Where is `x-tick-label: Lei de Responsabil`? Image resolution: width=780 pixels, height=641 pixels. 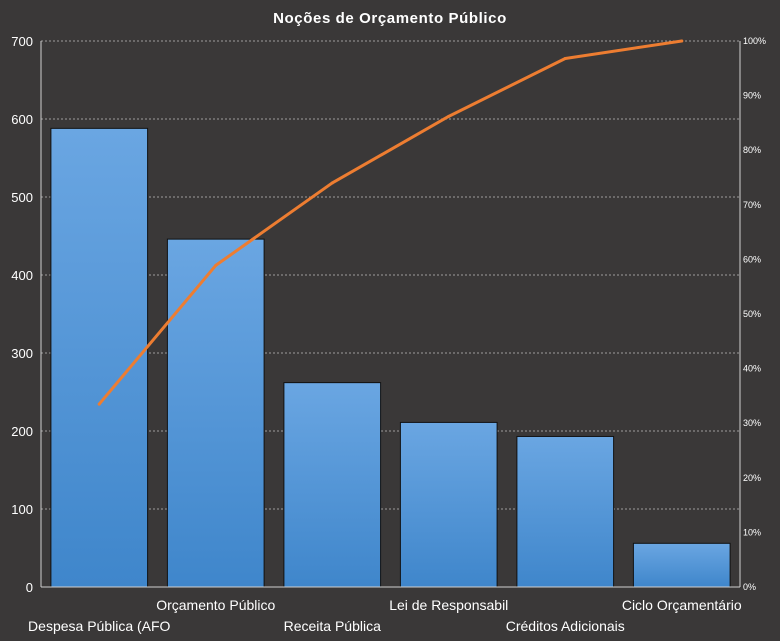
x-tick-label: Lei de Responsabil is located at coordinates (448, 605).